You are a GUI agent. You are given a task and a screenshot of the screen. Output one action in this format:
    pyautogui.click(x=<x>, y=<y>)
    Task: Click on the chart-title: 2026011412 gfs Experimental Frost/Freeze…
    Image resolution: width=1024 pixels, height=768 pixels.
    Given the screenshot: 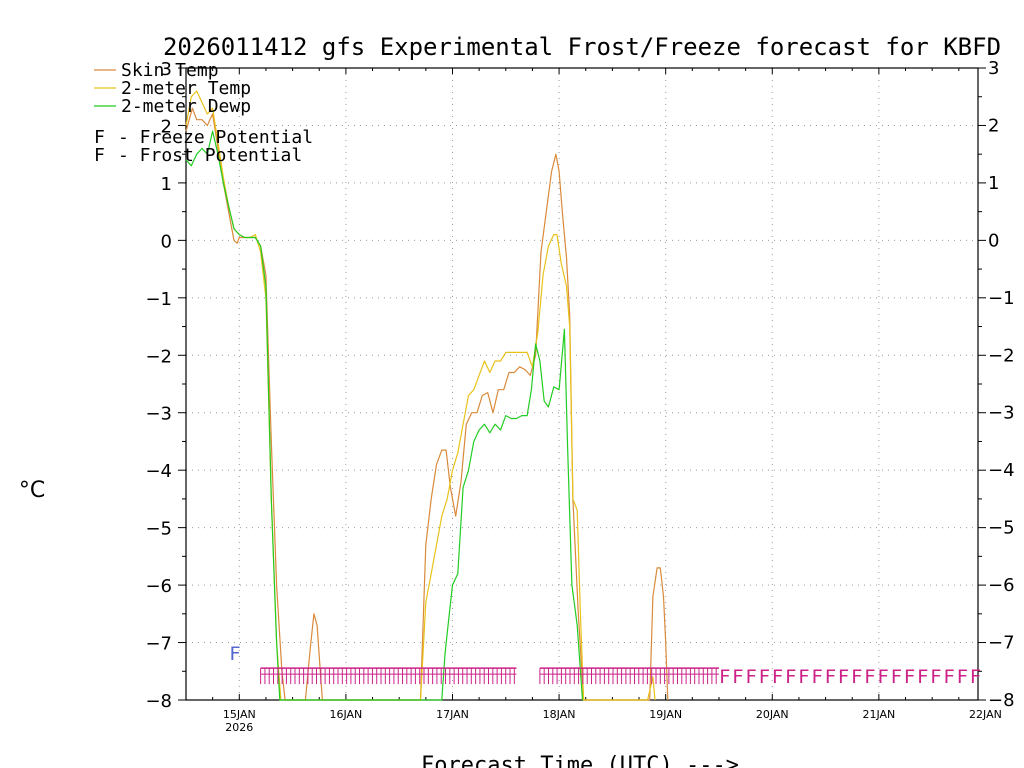 What is the action you would take?
    pyautogui.click(x=582, y=47)
    